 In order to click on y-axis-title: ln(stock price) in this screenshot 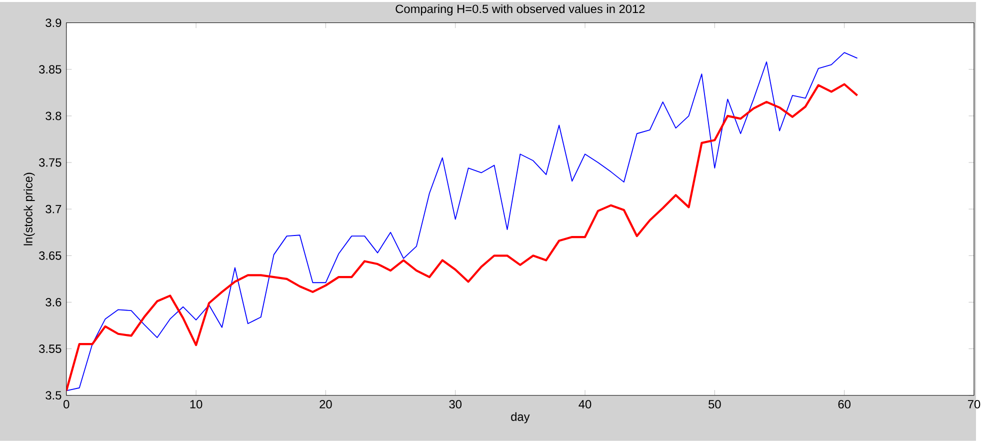, I will do `click(29, 209)`.